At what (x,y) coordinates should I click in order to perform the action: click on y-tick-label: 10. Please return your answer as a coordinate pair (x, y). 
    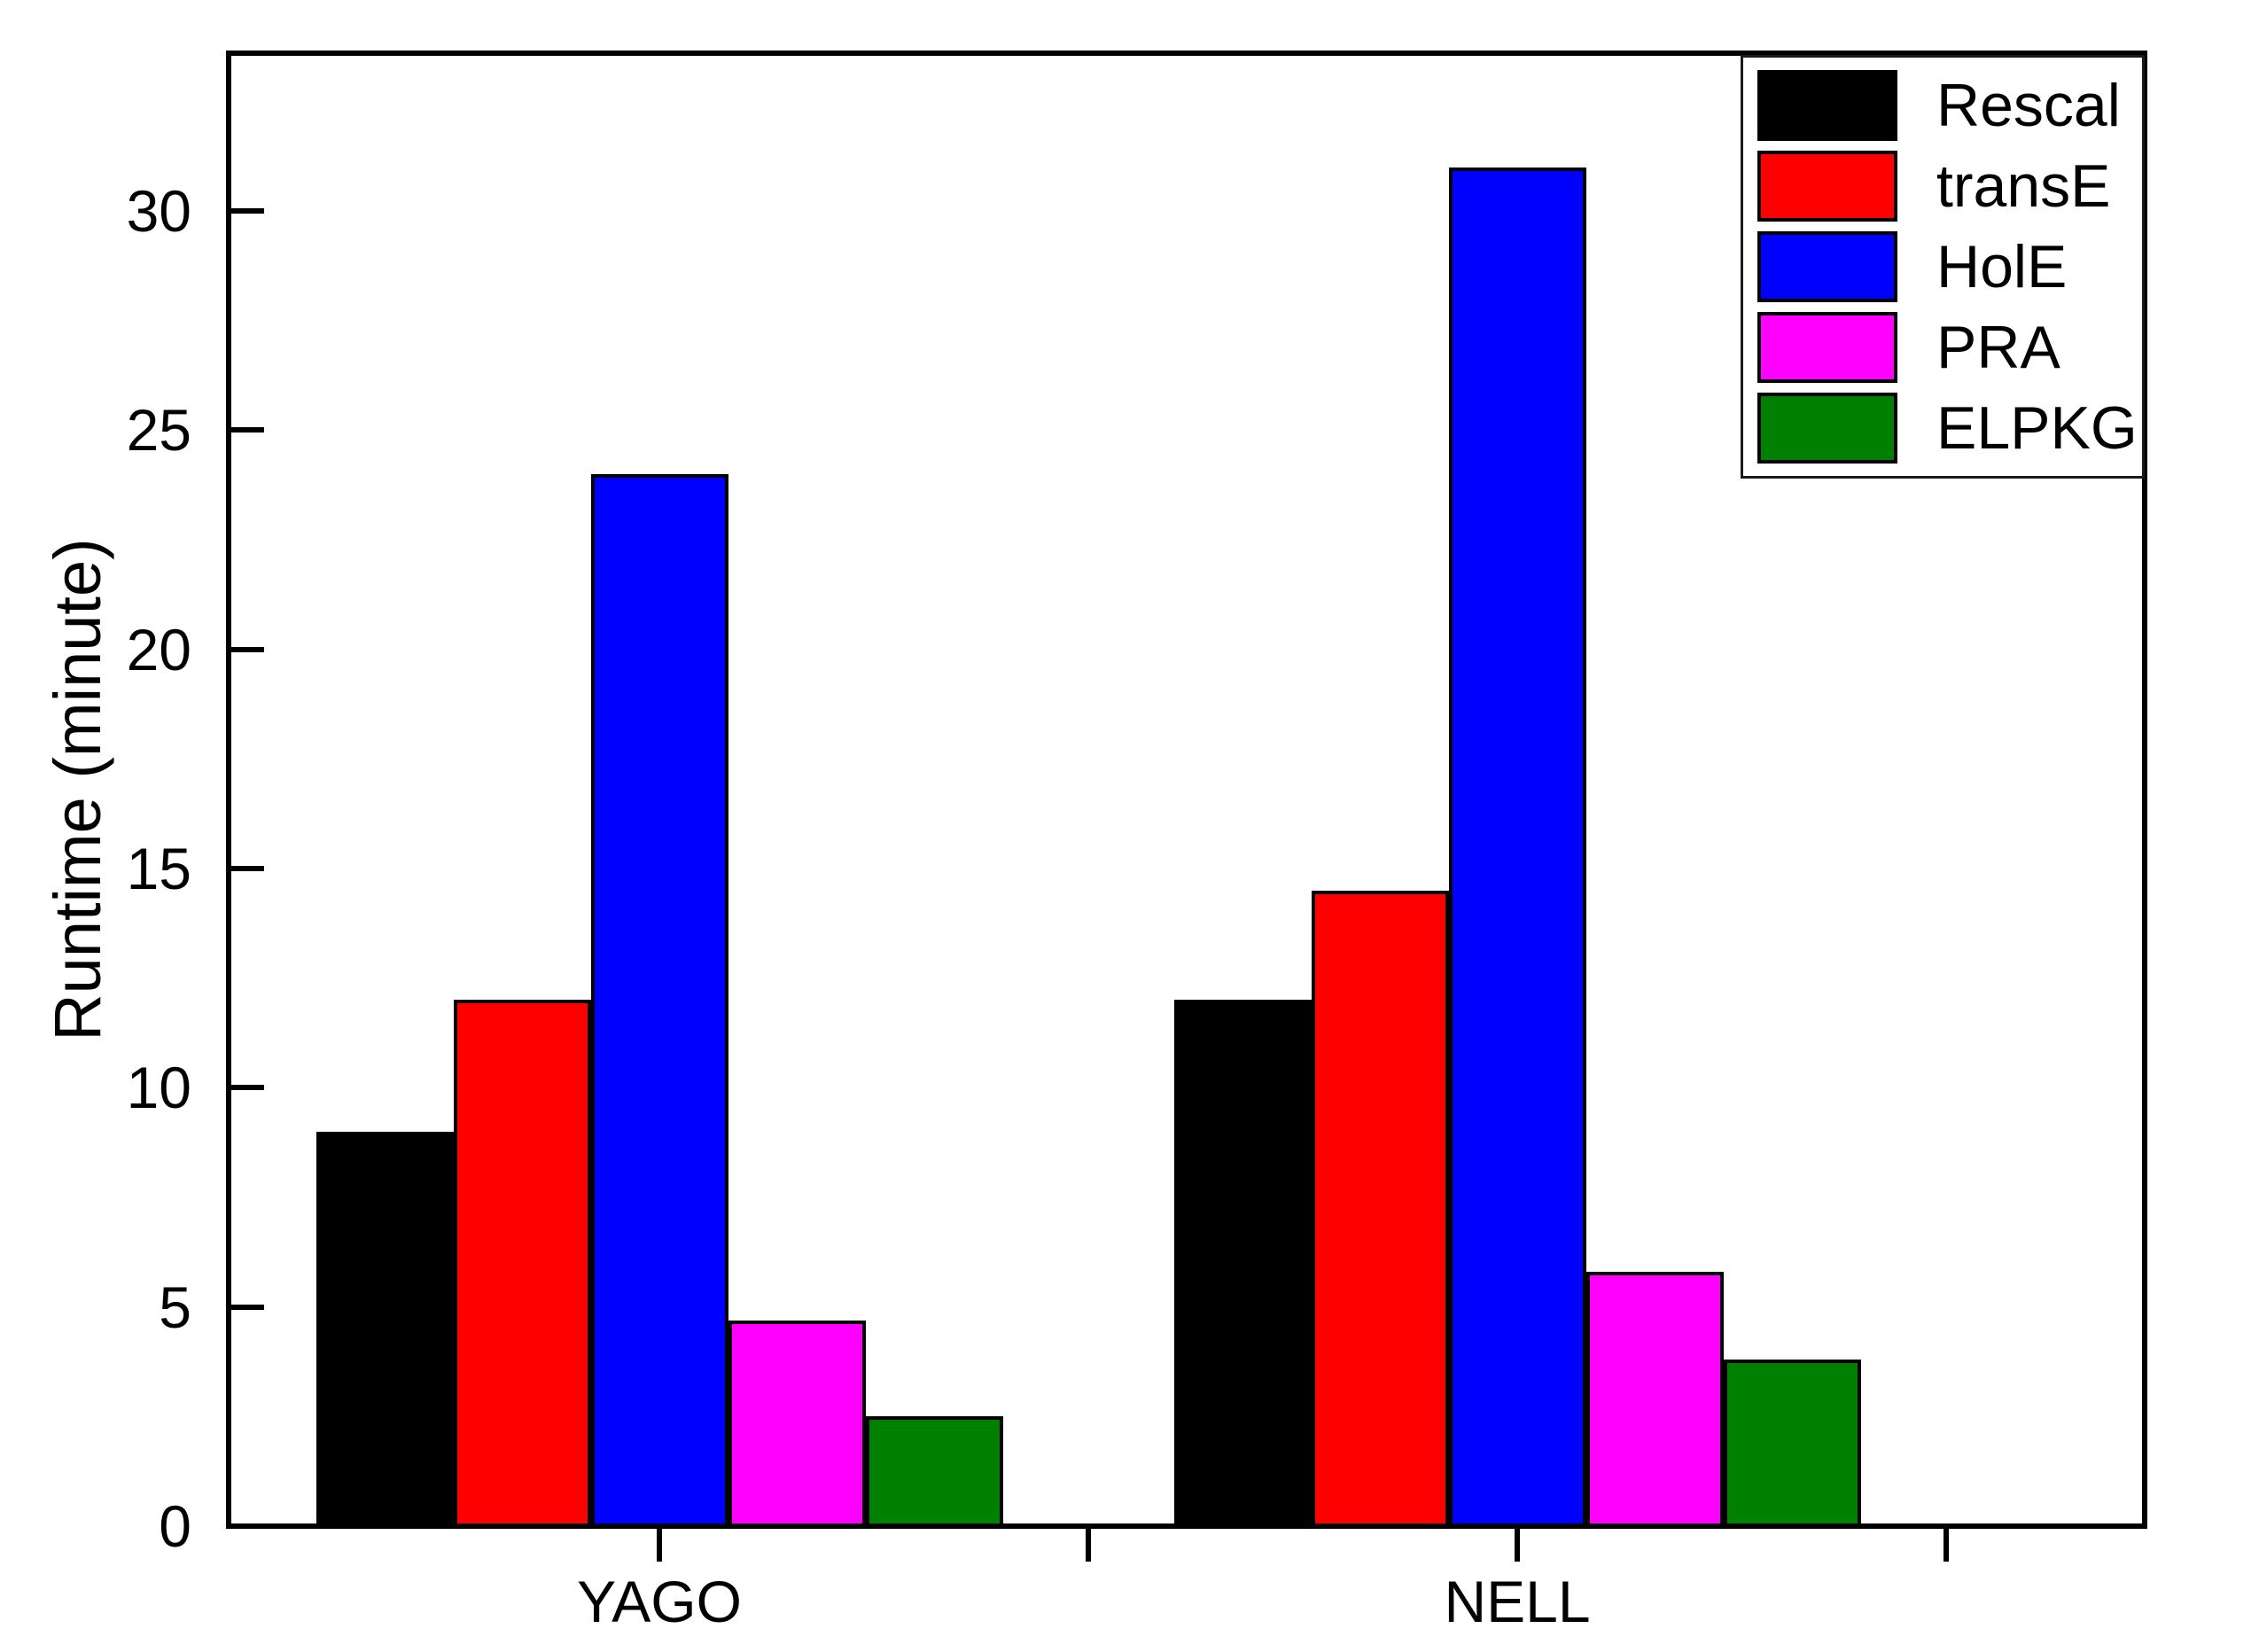
    Looking at the image, I should click on (159, 1088).